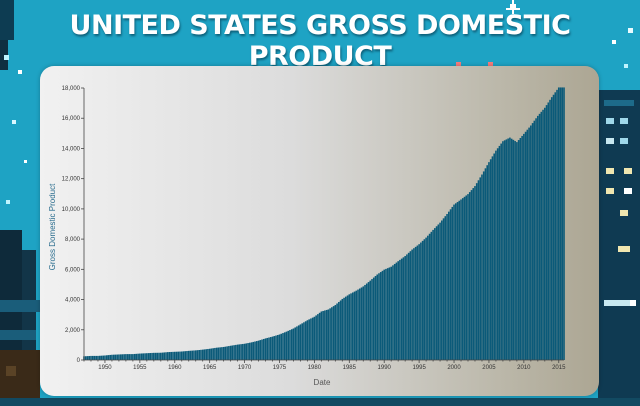 Image resolution: width=640 pixels, height=406 pixels. Describe the element at coordinates (73, 301) in the screenshot. I see `y-tick-label: 4,000` at that location.